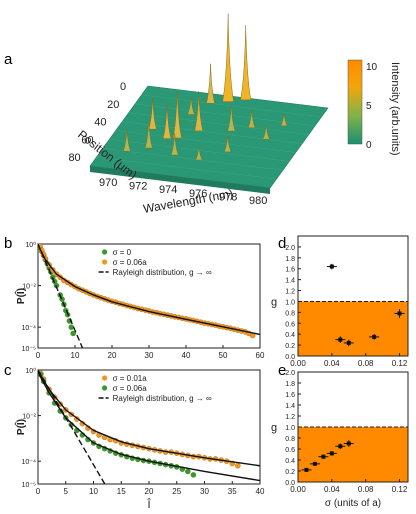  I want to click on panel-letter-e: e, so click(282, 370).